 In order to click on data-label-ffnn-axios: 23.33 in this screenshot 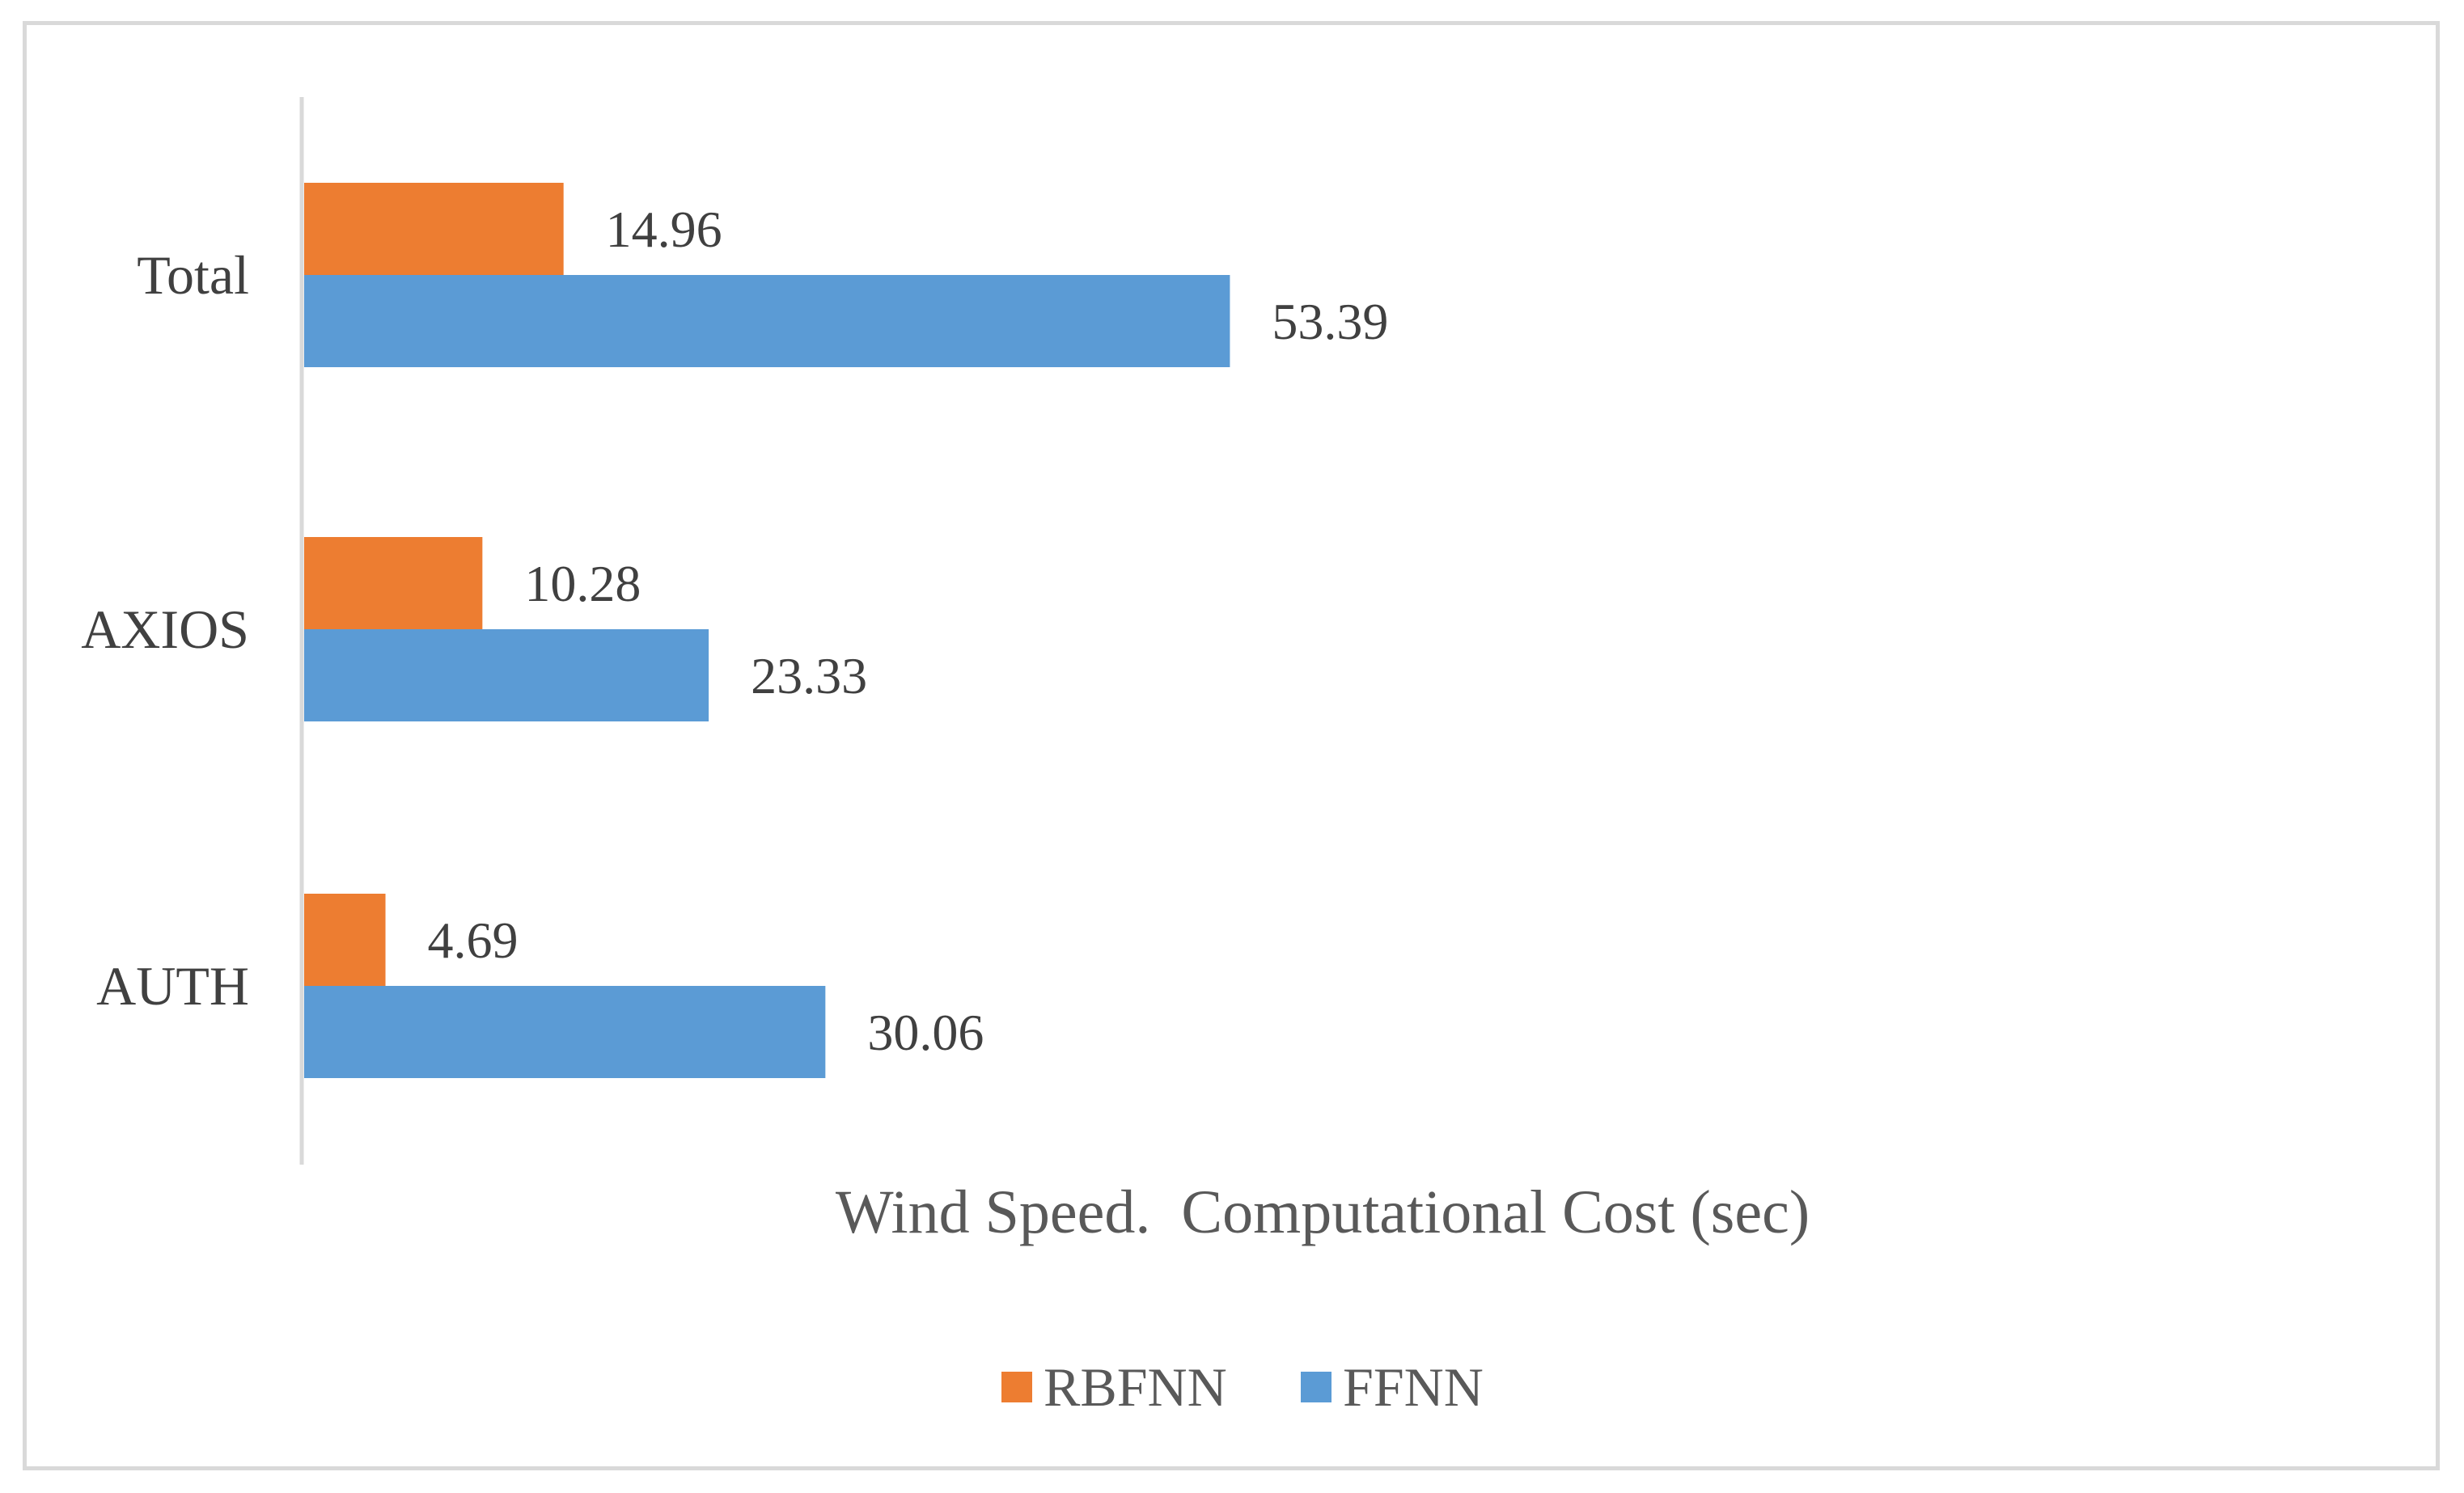, I will do `click(809, 675)`.